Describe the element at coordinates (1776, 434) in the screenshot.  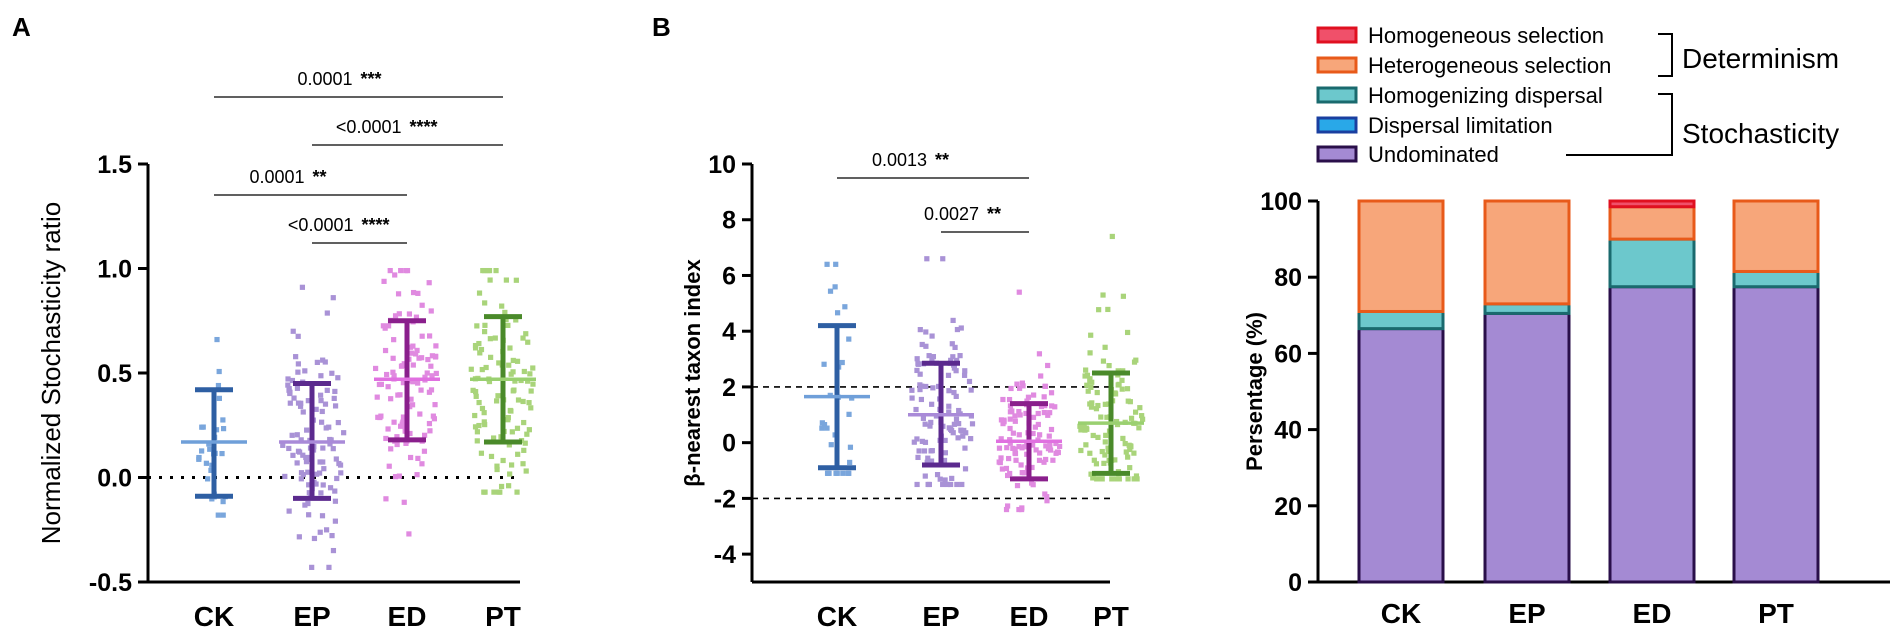
I see `stacked-bar-segment` at that location.